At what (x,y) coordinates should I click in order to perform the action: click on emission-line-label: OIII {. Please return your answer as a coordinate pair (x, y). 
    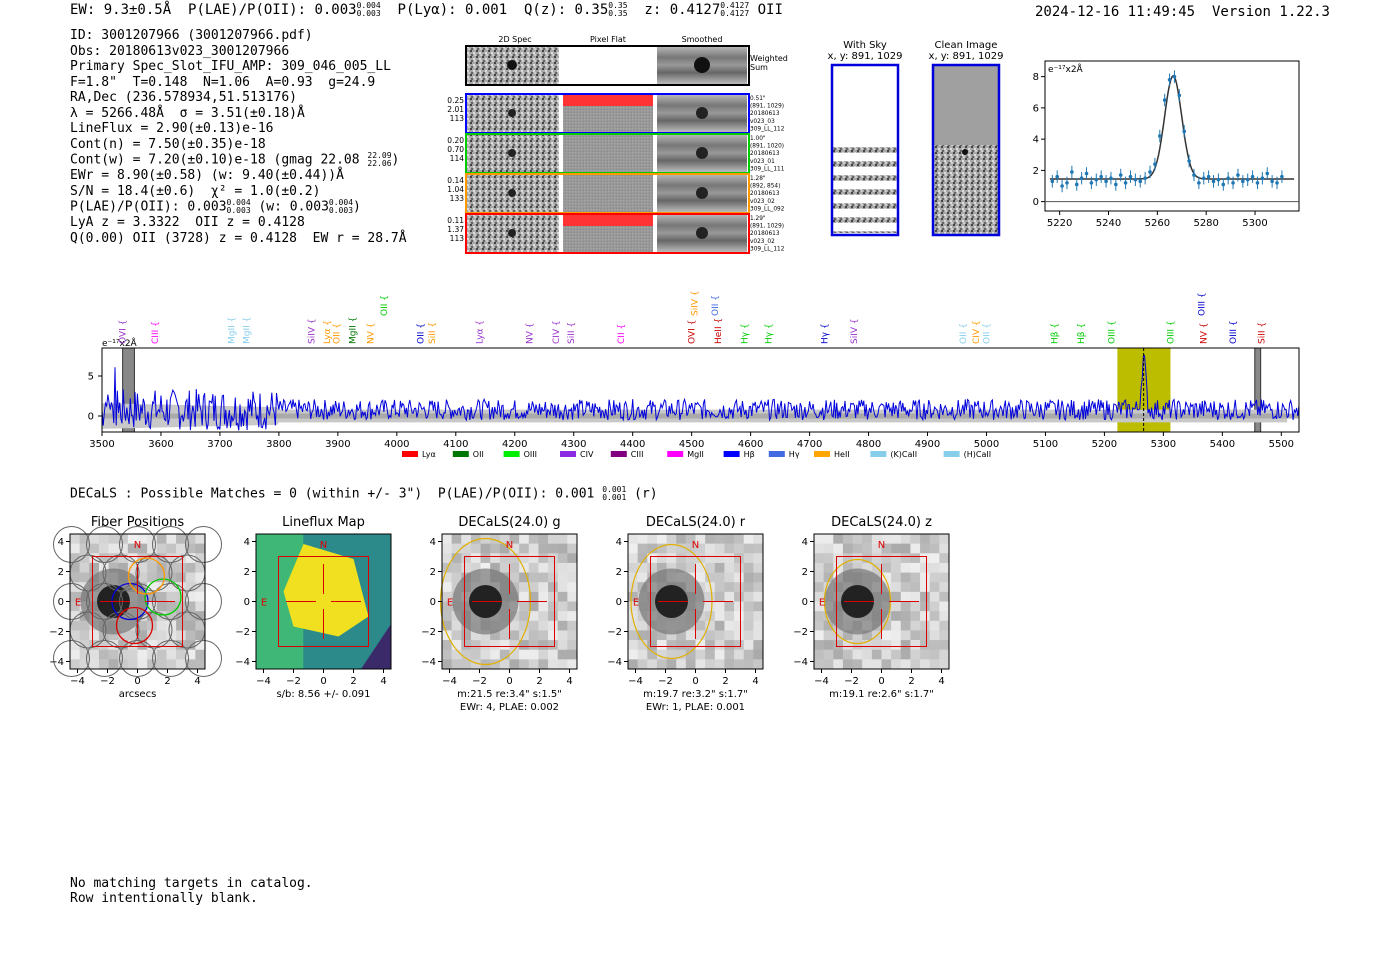
    Looking at the image, I should click on (1112, 332).